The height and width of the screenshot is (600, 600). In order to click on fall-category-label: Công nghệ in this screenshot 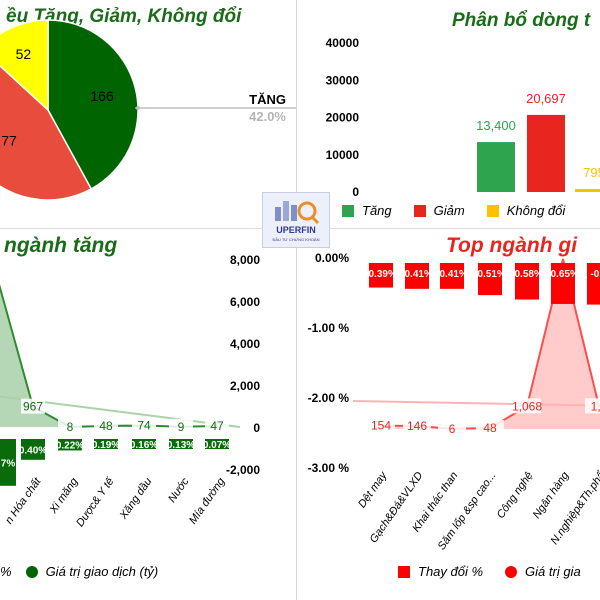, I will do `click(515, 495)`.